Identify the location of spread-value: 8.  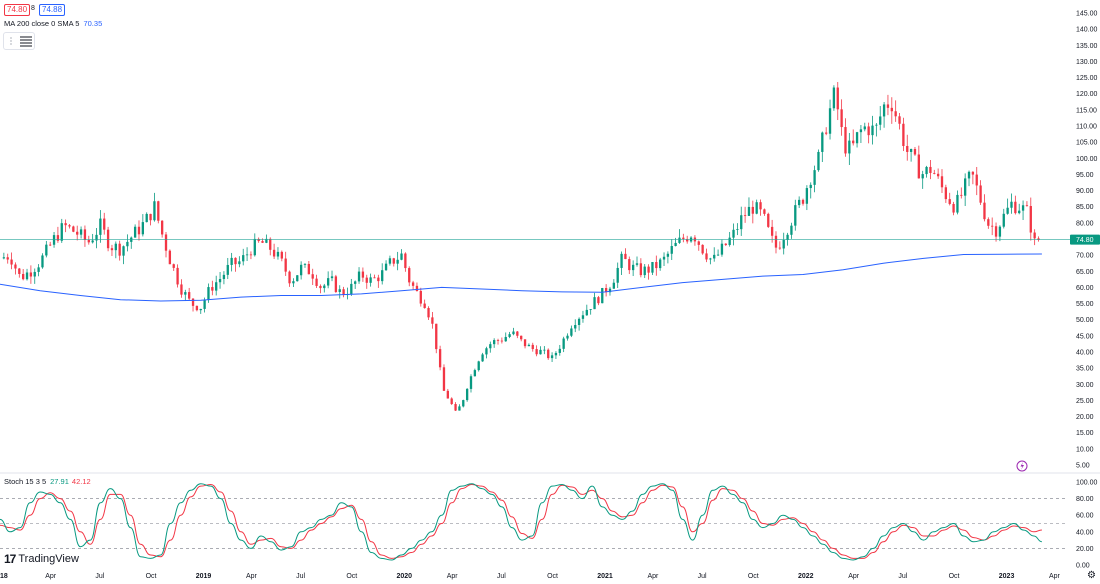
(33, 8).